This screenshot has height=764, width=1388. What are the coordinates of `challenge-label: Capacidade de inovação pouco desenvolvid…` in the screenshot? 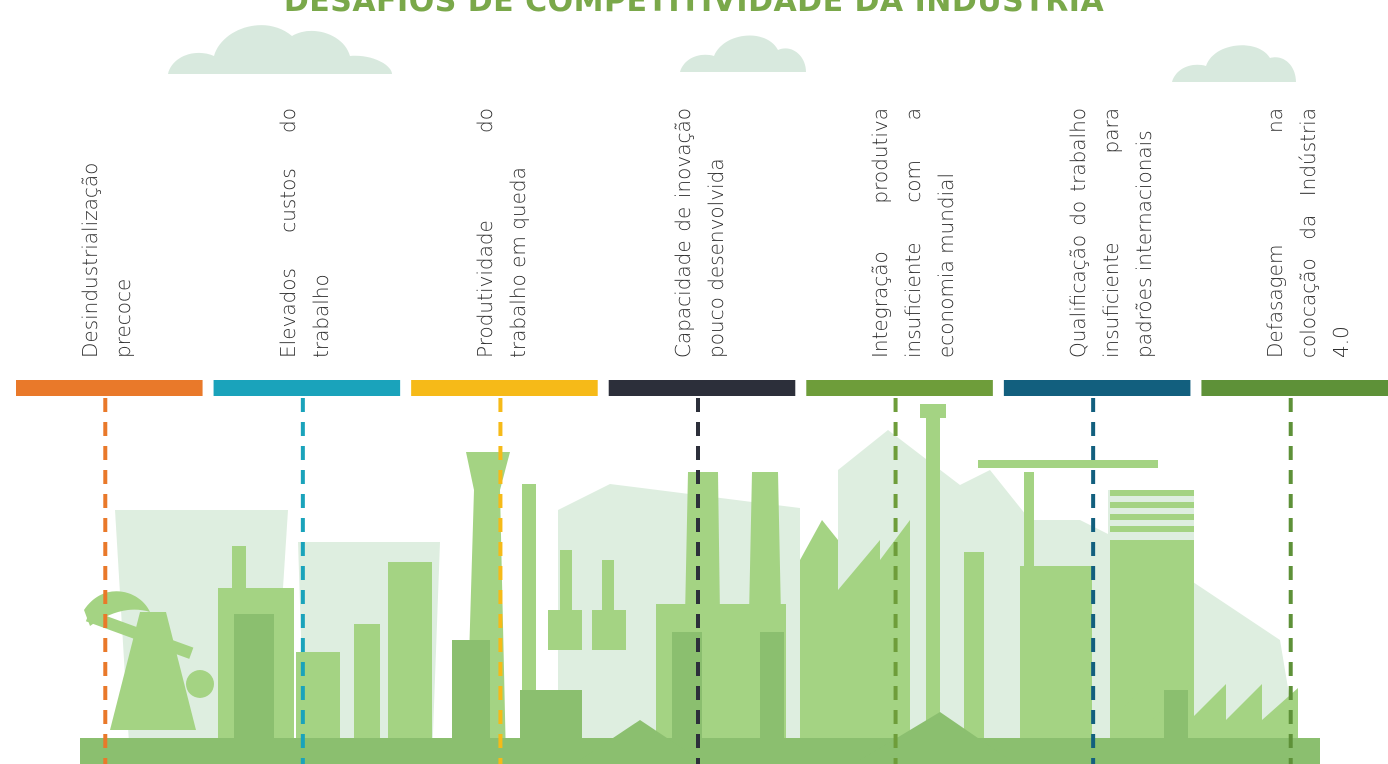 It's located at (699, 233).